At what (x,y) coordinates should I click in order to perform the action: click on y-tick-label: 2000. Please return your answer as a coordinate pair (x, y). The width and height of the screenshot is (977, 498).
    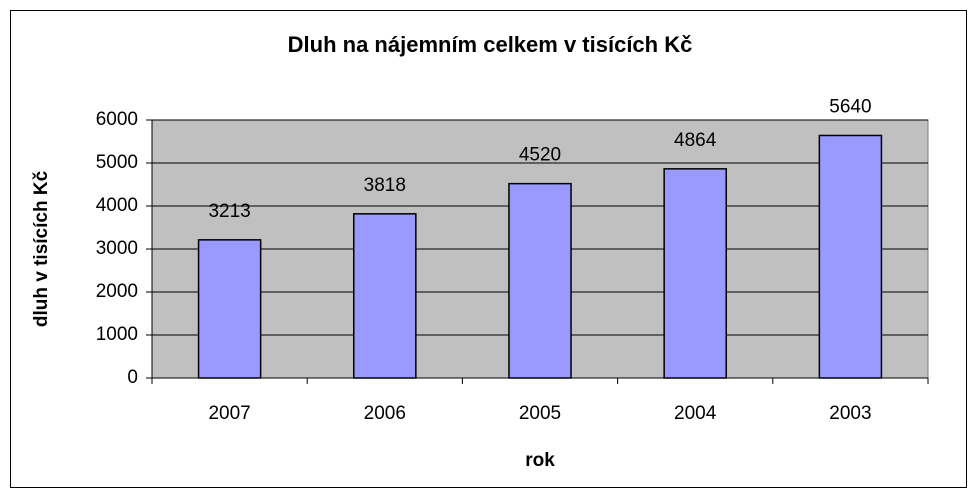
    Looking at the image, I should click on (117, 291).